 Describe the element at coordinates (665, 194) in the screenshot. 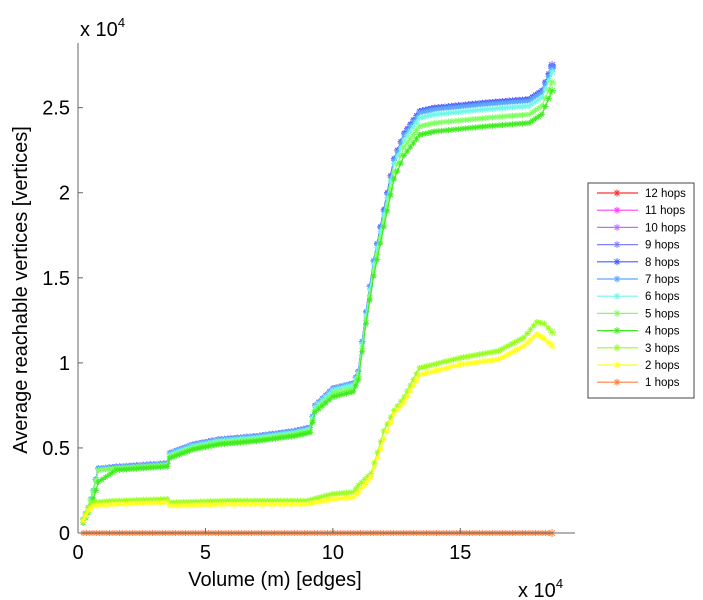

I see `legend-label: 12 hops` at that location.